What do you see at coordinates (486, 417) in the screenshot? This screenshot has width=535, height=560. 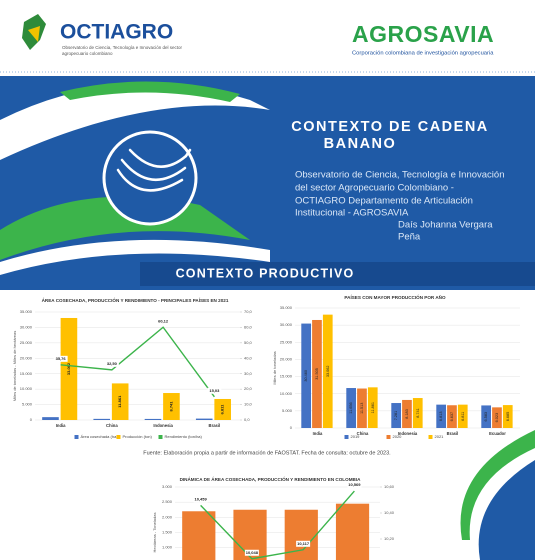 I see `bar-value-label: 6.583` at bounding box center [486, 417].